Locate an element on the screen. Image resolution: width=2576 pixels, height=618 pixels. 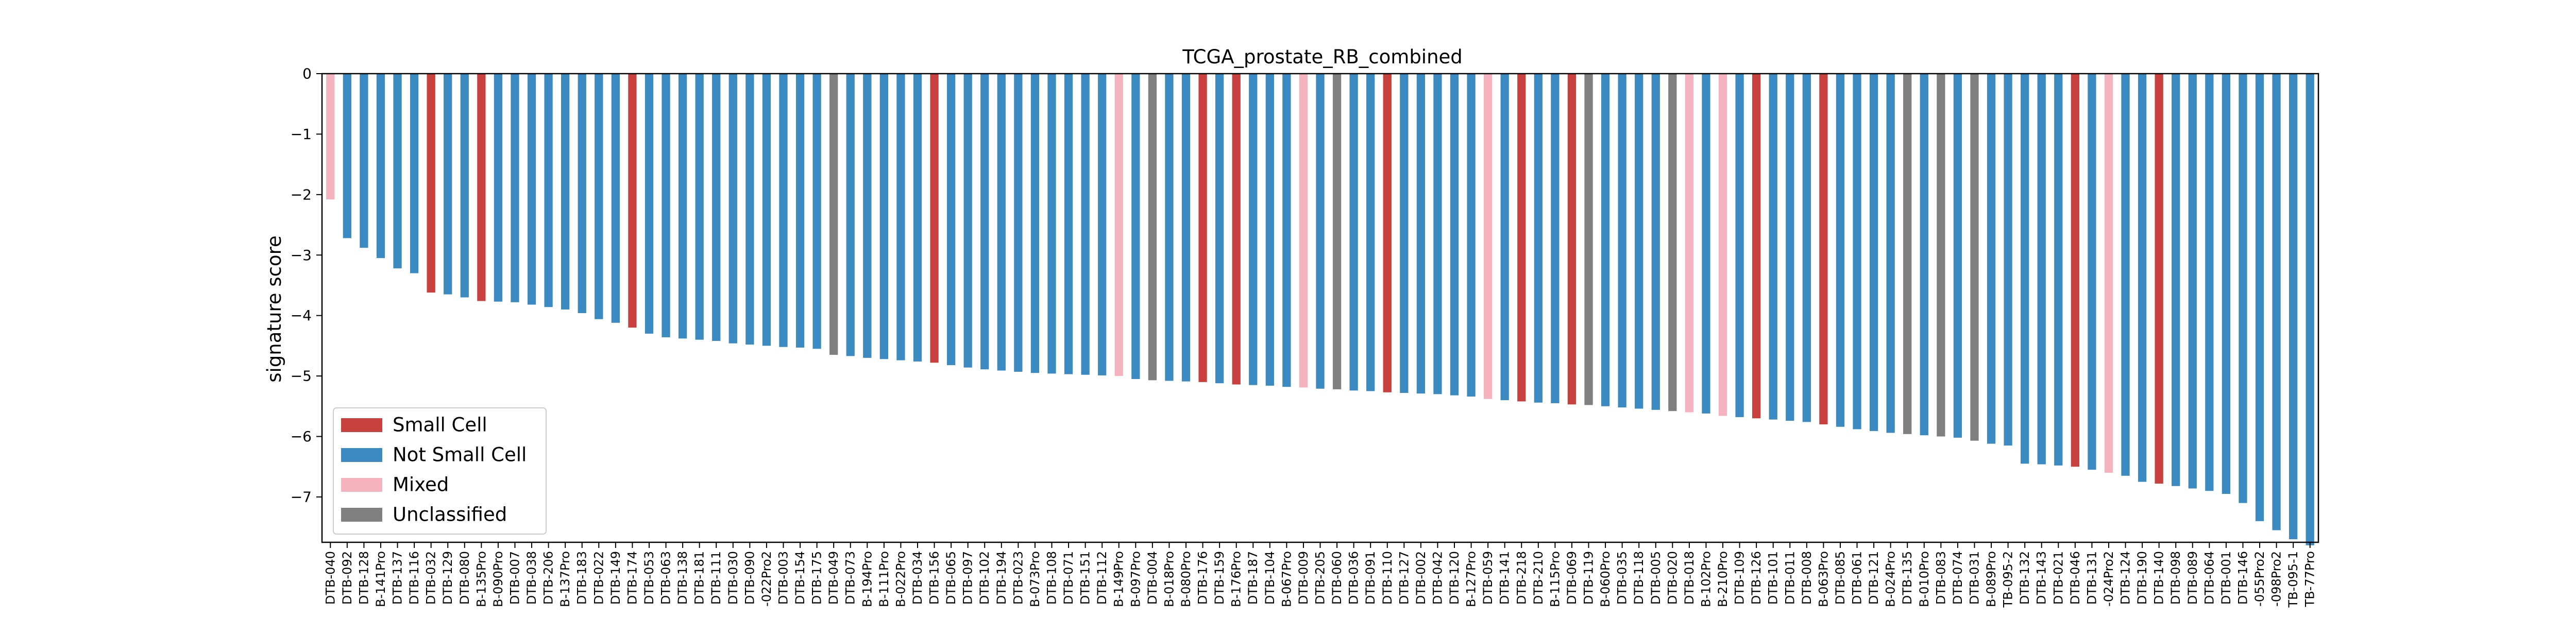
x-tick-label: DTB-098 is located at coordinates (2175, 578).